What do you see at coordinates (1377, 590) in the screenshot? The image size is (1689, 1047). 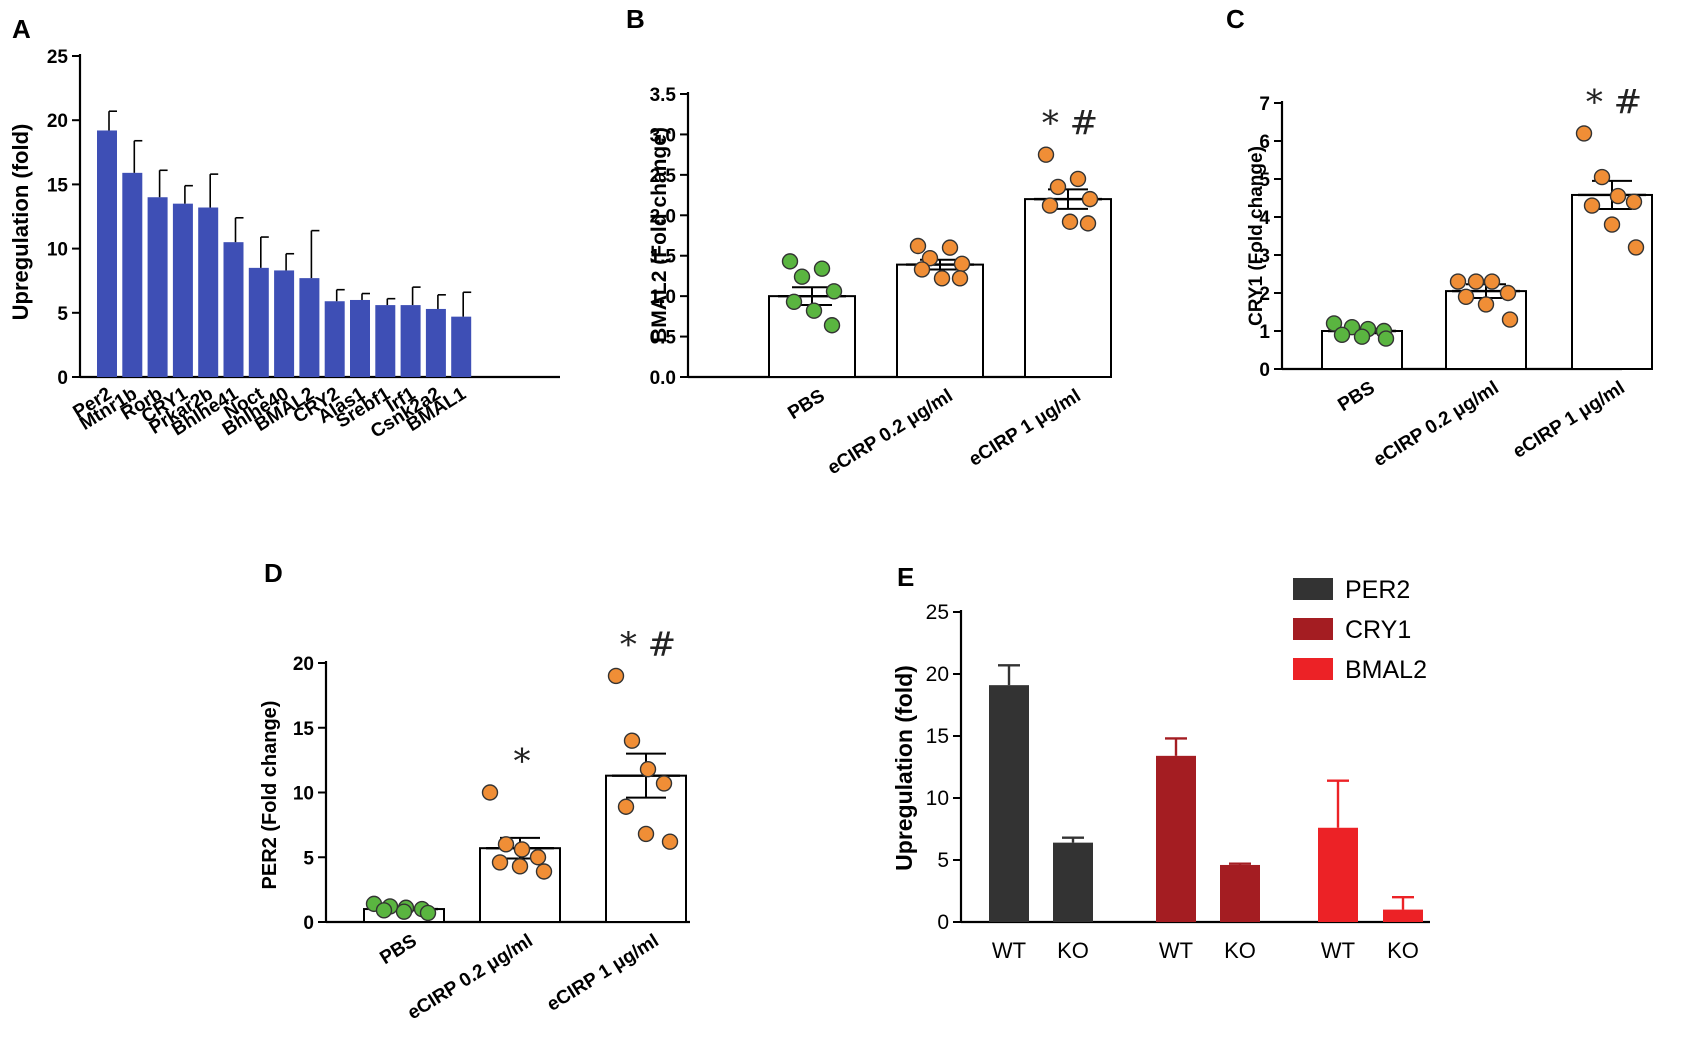 I see `panel-e-legend-label-per2: PER2` at bounding box center [1377, 590].